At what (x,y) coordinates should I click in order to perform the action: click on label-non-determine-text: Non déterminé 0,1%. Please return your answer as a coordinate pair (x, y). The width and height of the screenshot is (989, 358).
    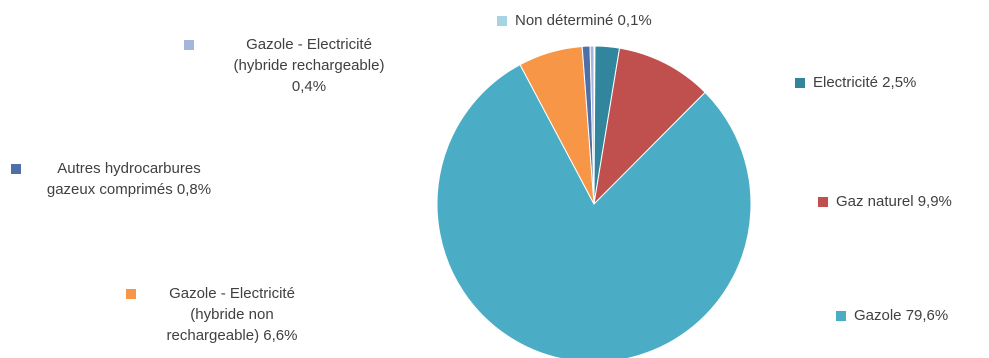
    Looking at the image, I should click on (583, 20).